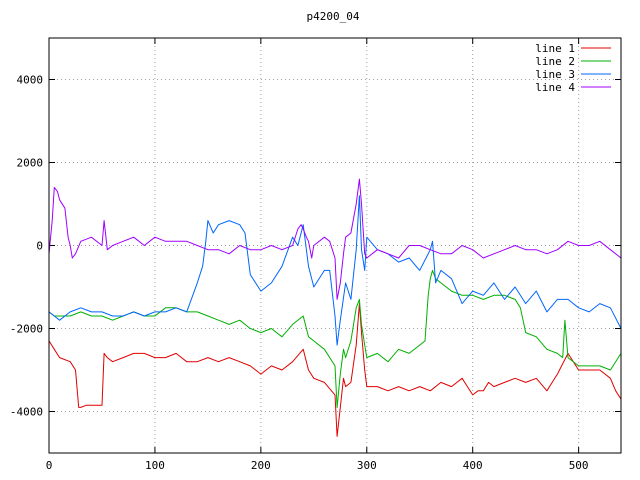 The image size is (640, 480). What do you see at coordinates (333, 16) in the screenshot?
I see `chart-title: p4200_04` at bounding box center [333, 16].